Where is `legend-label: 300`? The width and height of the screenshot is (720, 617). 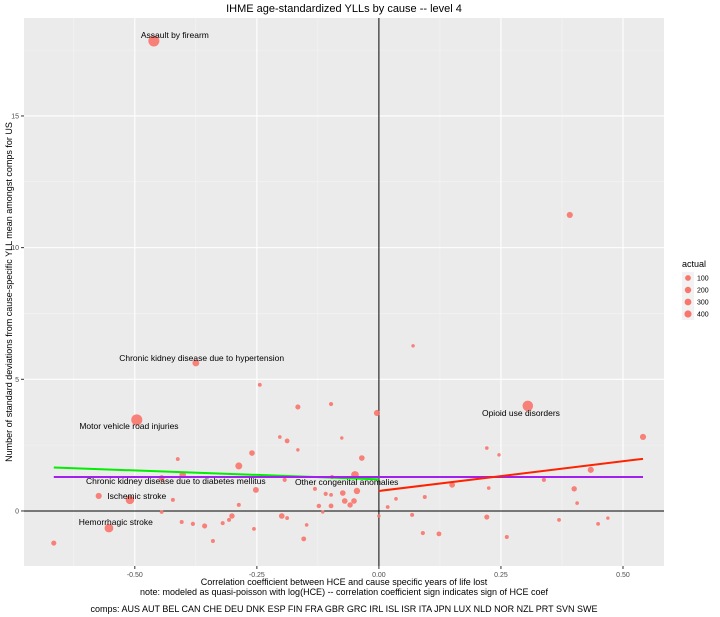
legend-label: 300 is located at coordinates (703, 303).